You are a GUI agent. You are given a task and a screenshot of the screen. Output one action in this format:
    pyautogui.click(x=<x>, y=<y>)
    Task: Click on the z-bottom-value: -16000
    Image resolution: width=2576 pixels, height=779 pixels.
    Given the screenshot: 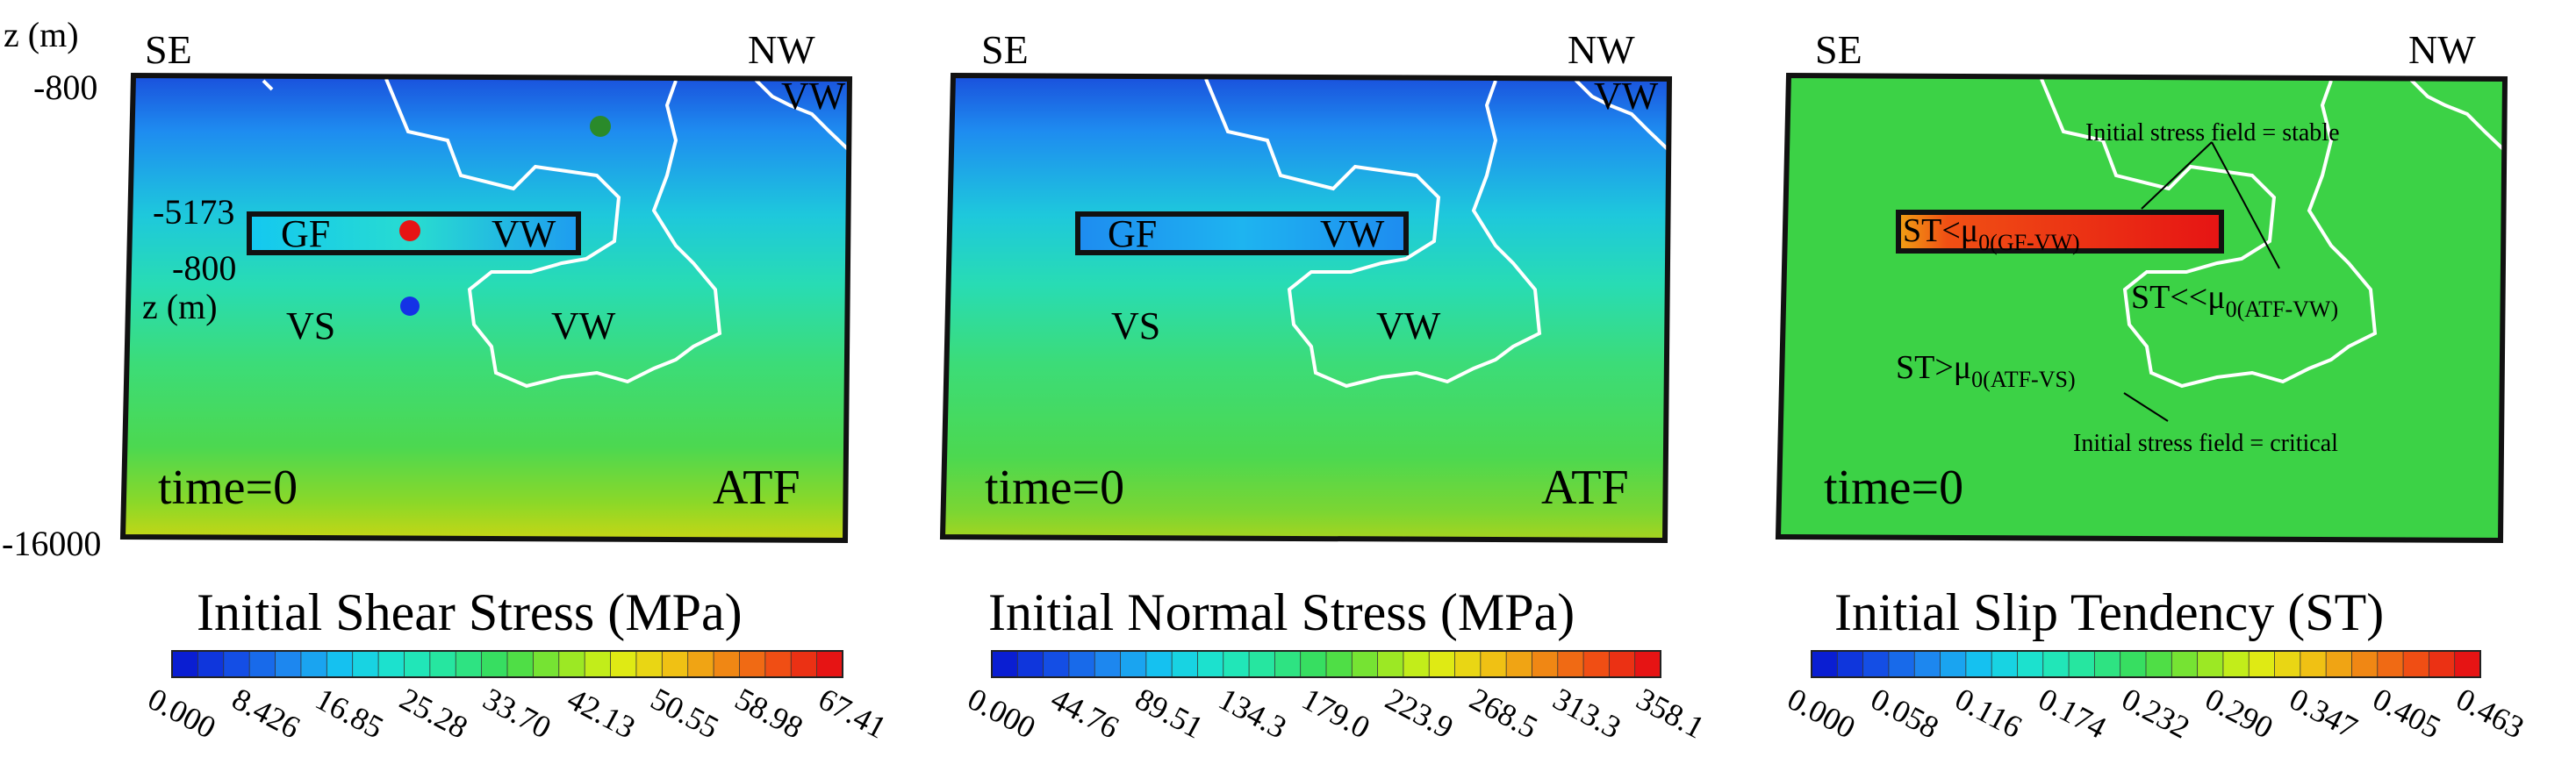 What is the action you would take?
    pyautogui.click(x=52, y=543)
    